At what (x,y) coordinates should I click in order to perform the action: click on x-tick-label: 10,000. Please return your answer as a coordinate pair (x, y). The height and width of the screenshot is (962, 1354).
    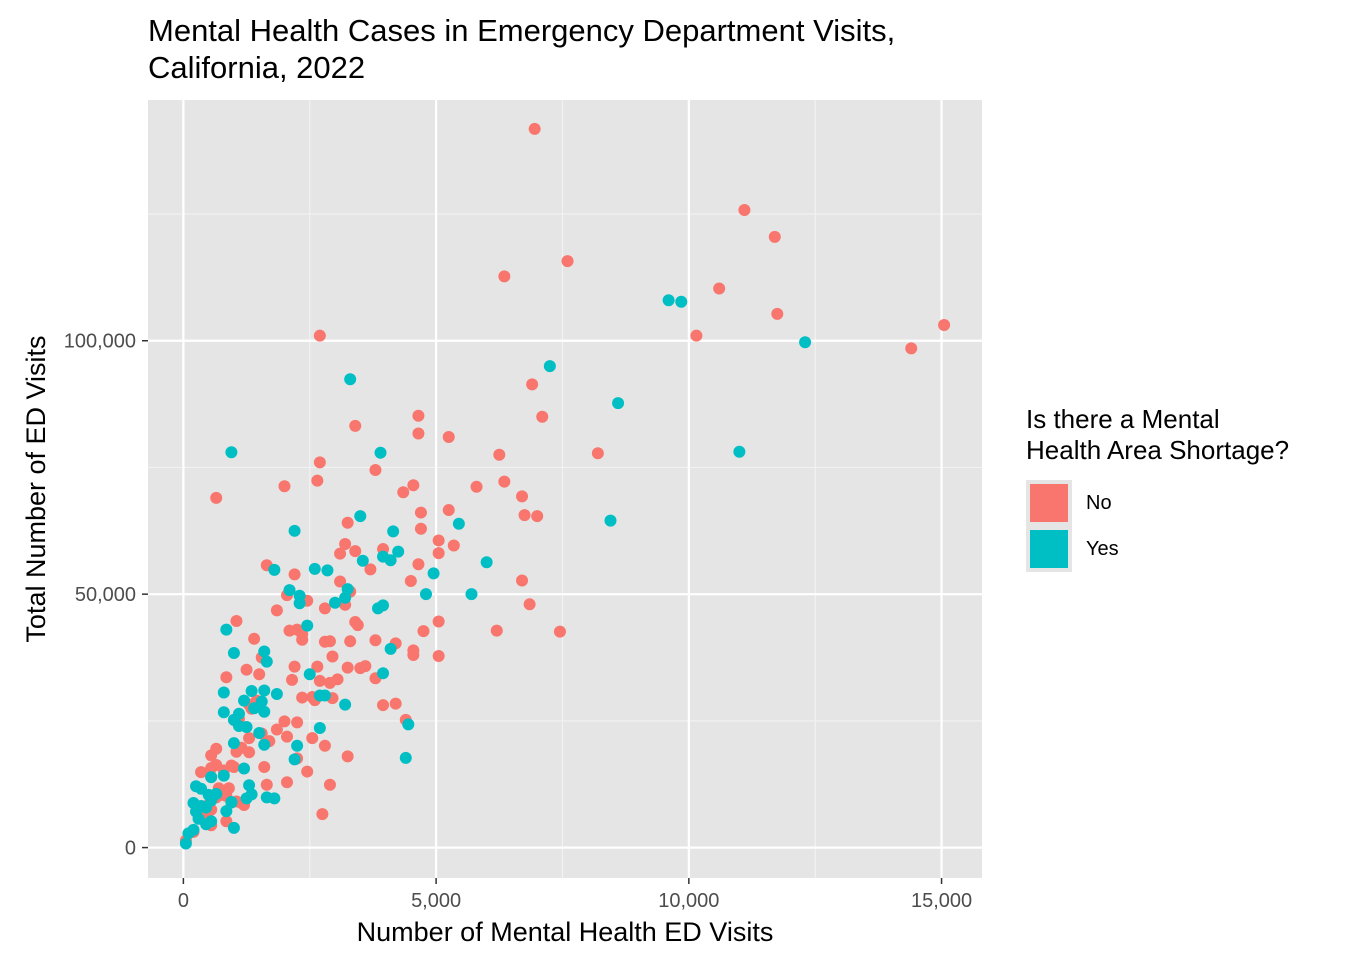
    Looking at the image, I should click on (688, 901).